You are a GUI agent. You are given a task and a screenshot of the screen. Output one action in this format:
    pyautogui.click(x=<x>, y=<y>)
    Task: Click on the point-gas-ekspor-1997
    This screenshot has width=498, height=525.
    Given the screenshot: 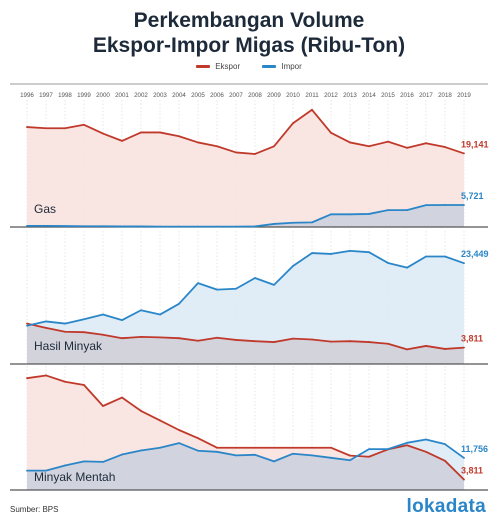 What is the action you would take?
    pyautogui.click(x=46, y=128)
    